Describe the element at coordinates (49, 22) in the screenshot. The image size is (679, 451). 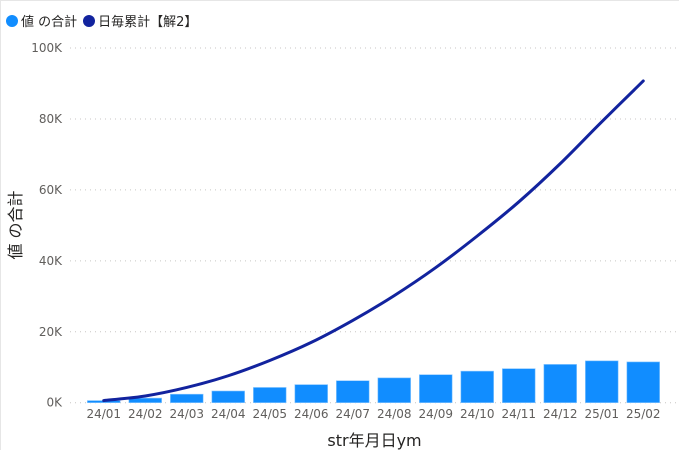
I see `legend-label: 値 の合計` at that location.